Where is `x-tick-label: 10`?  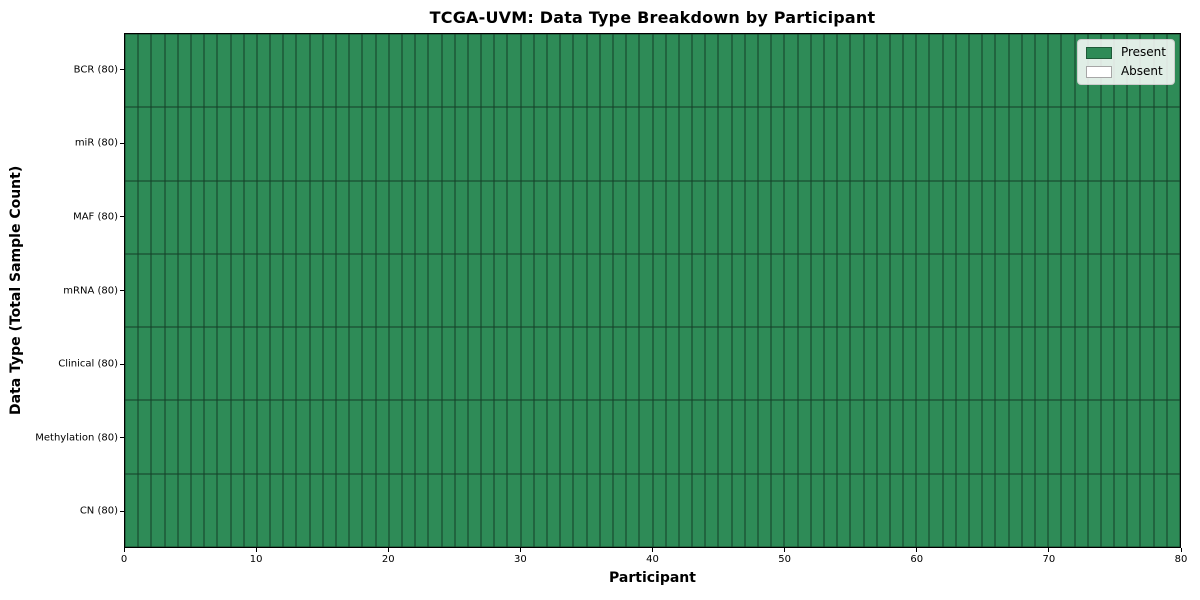 x-tick-label: 10 is located at coordinates (256, 559).